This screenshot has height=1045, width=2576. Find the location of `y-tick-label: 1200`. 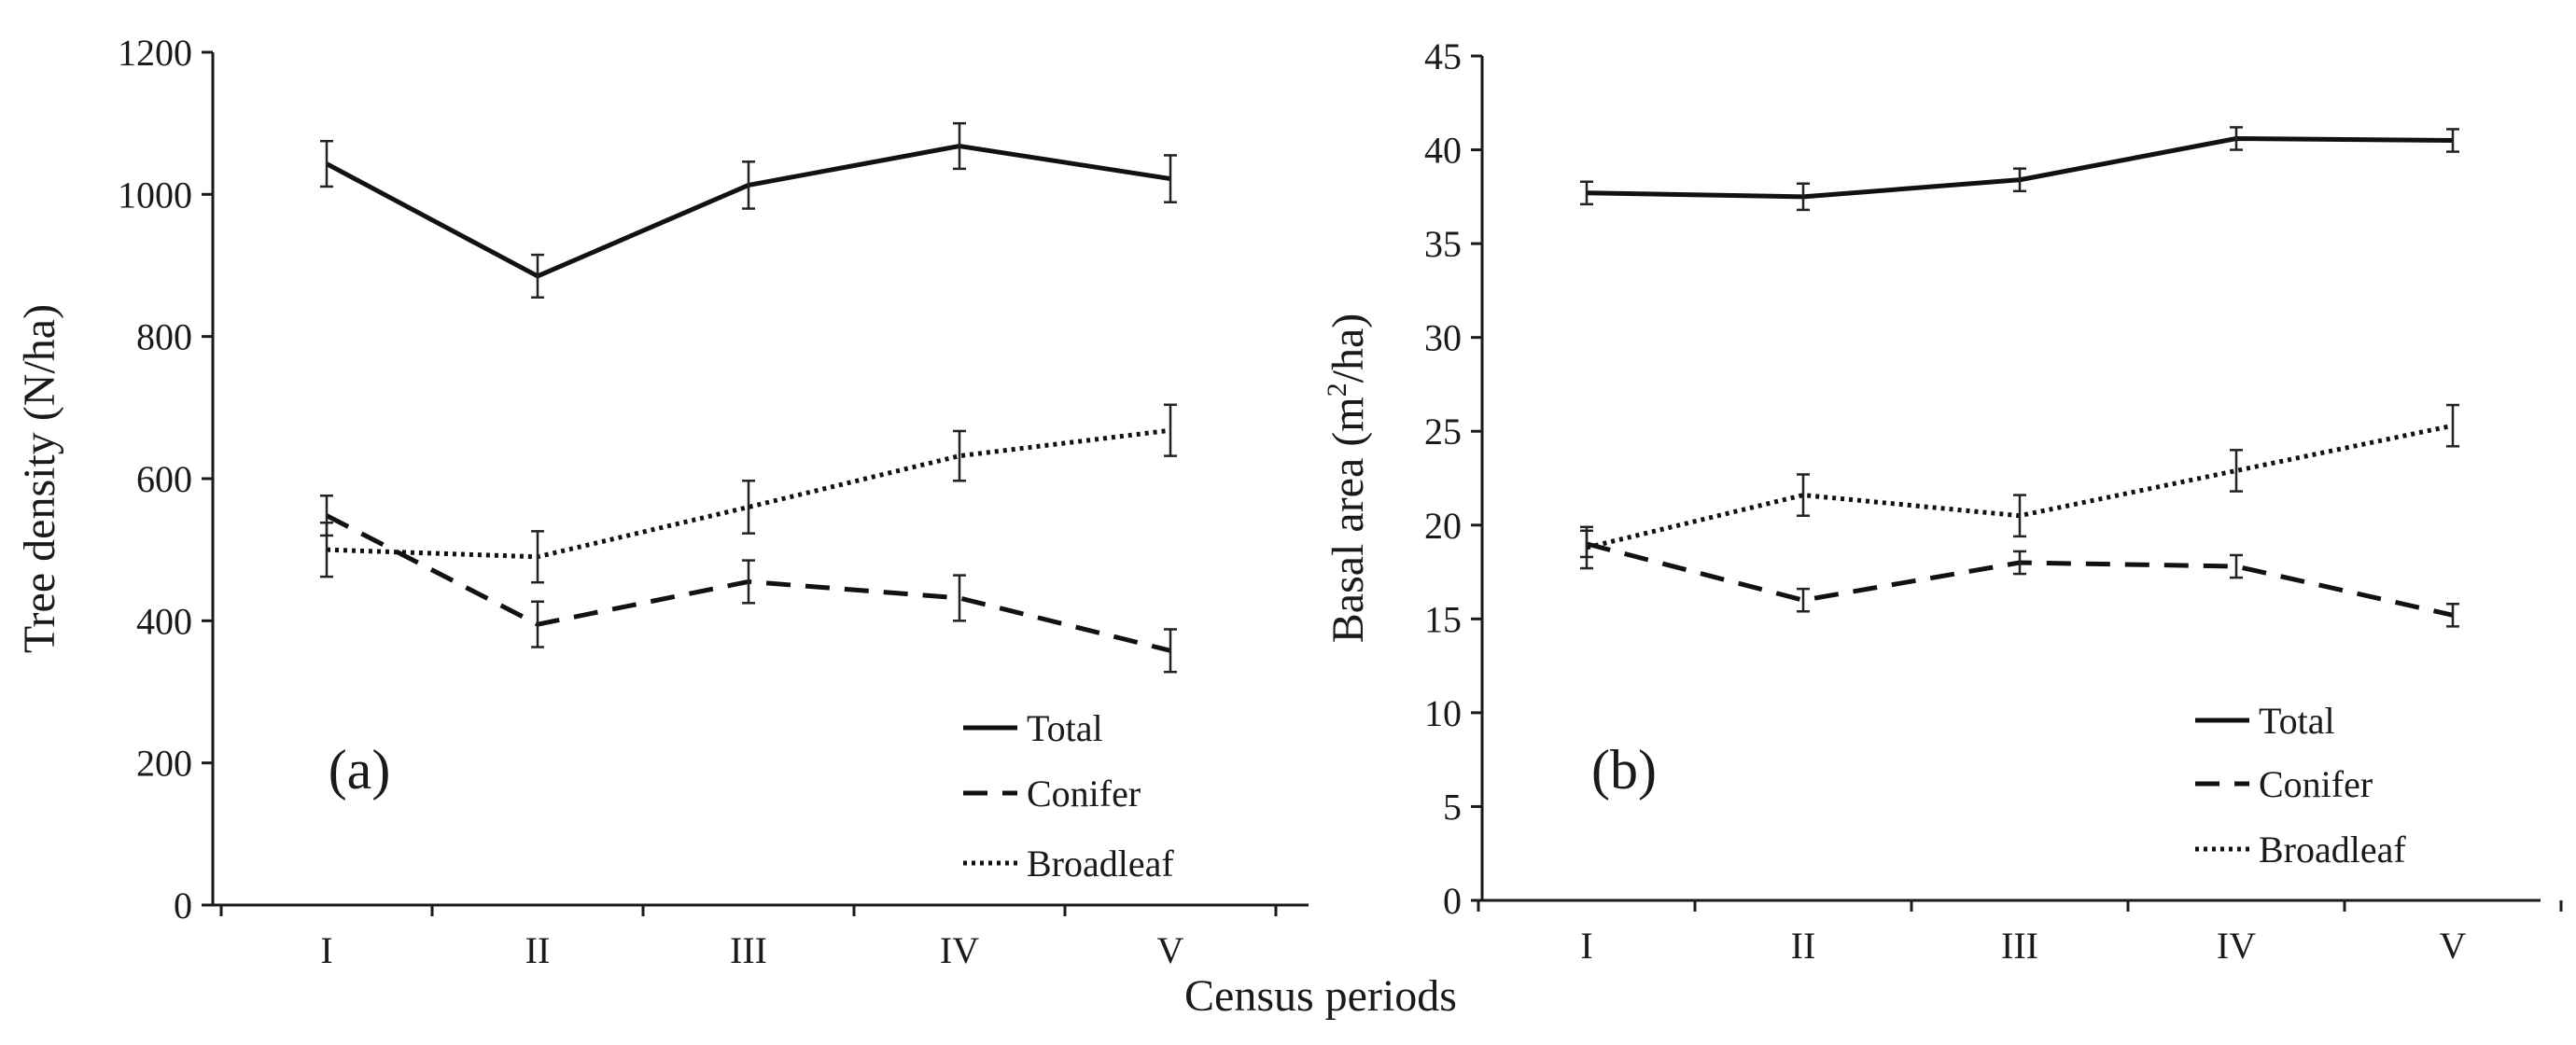

y-tick-label: 1200 is located at coordinates (155, 53).